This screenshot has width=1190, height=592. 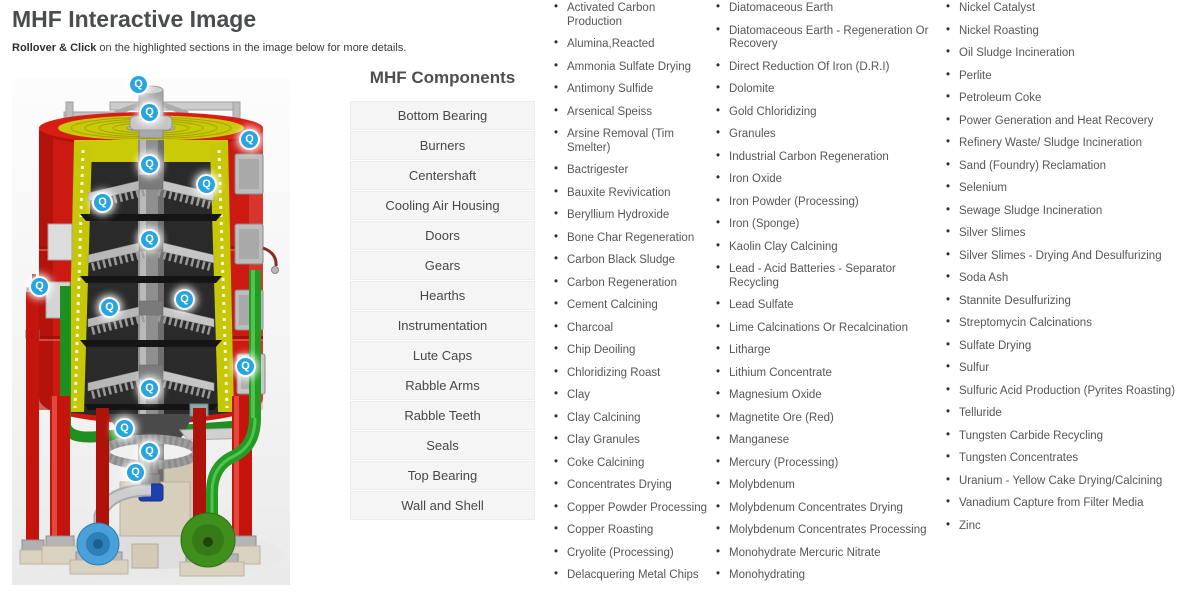 I want to click on component-item: Hearths, so click(x=442, y=295).